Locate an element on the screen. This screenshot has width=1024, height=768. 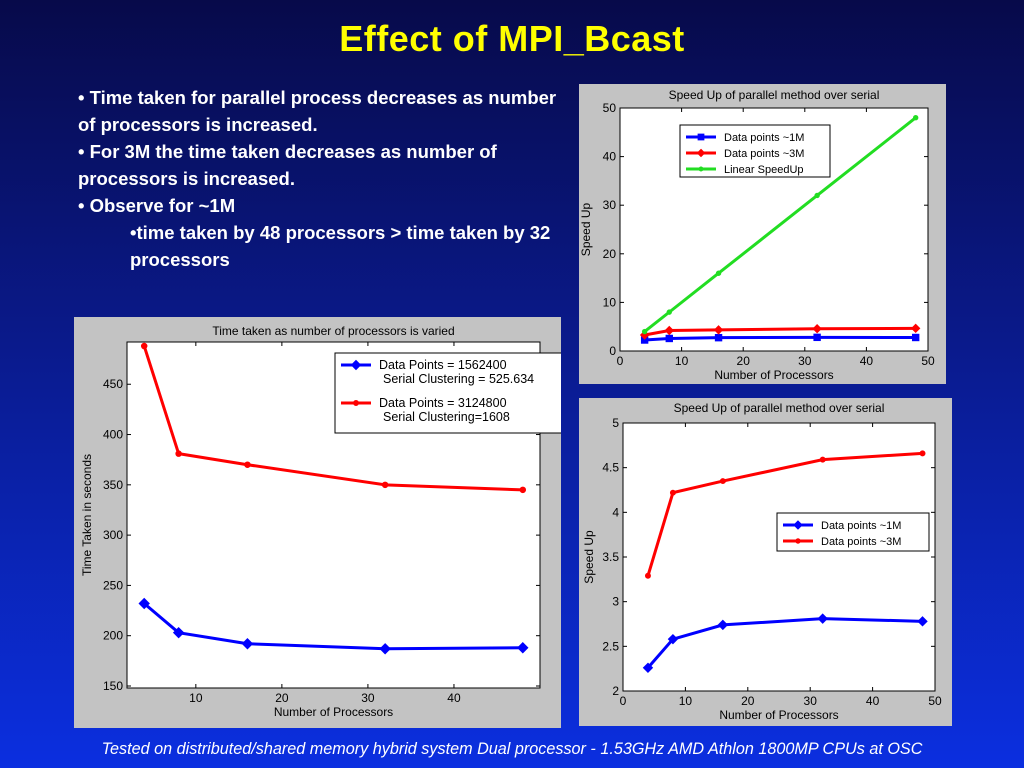
x-tick-label: 10 is located at coordinates (196, 698).